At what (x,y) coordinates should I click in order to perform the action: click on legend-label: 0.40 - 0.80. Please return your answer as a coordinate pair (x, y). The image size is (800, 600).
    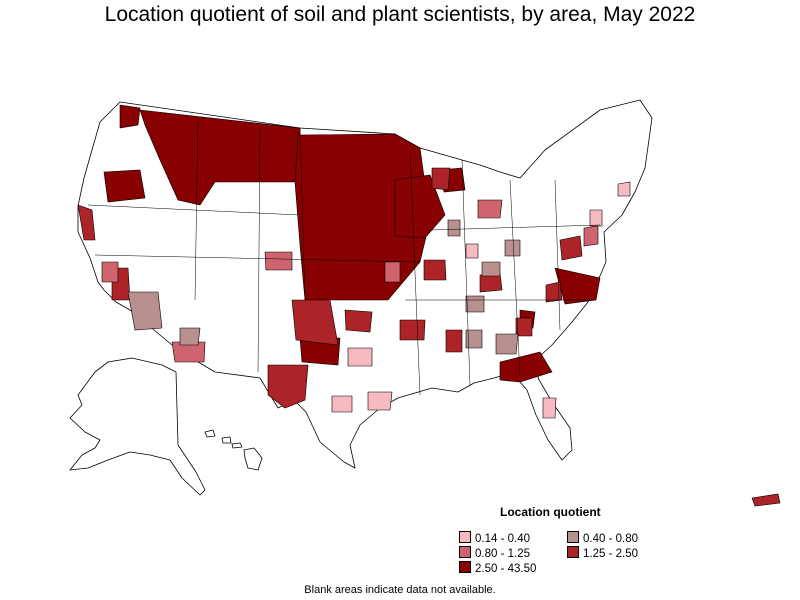
    Looking at the image, I should click on (610, 539).